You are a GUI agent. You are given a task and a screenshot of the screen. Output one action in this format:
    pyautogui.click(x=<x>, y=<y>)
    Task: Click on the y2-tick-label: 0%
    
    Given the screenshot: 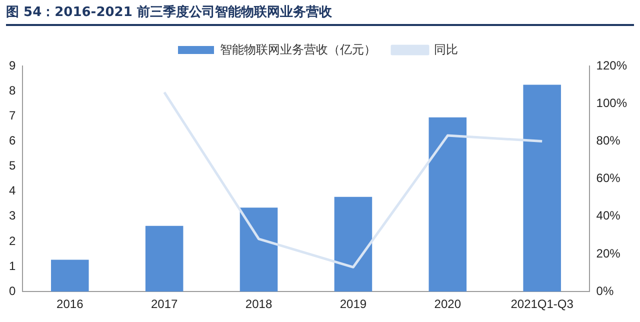 What is the action you would take?
    pyautogui.click(x=605, y=291)
    